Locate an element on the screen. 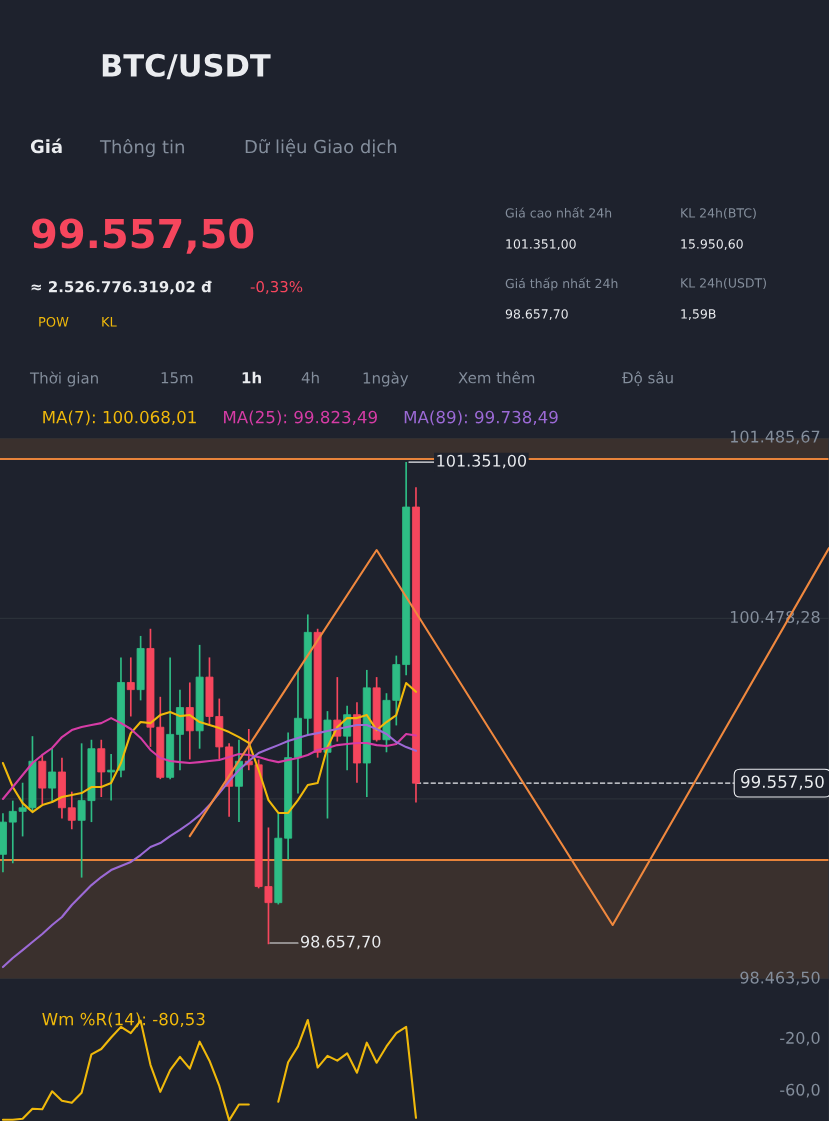  series-label: Wm %R(14): -80,53 is located at coordinates (123, 1020).